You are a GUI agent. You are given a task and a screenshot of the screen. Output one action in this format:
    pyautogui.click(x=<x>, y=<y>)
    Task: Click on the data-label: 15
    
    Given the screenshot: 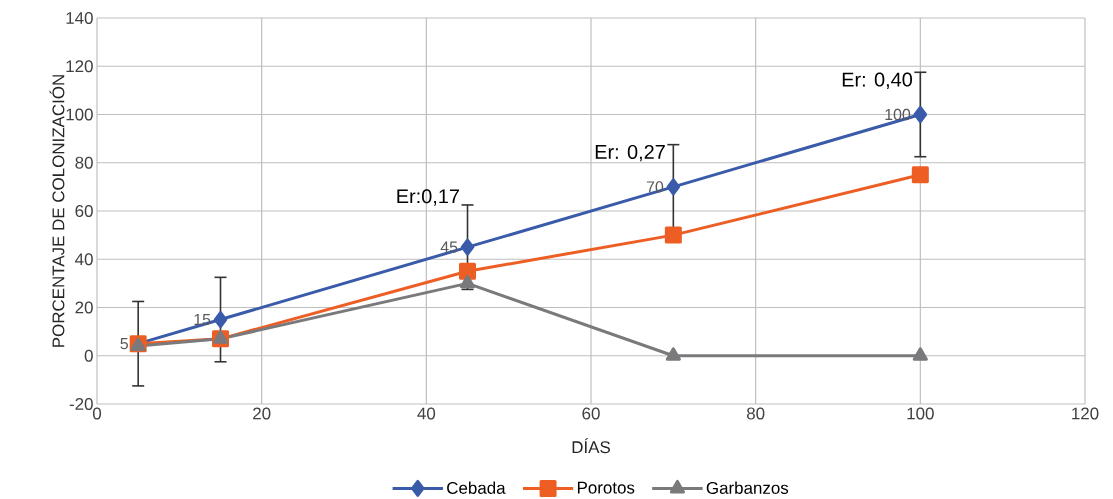 What is the action you would take?
    pyautogui.click(x=202, y=319)
    